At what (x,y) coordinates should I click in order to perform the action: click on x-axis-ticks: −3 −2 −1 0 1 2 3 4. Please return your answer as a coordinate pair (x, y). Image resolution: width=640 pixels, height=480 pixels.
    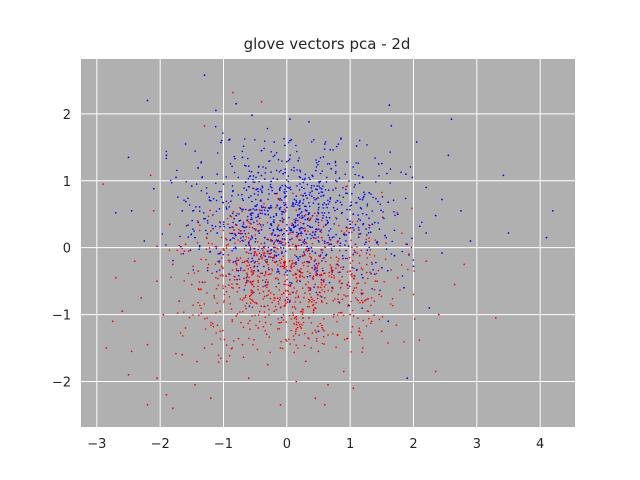
    Looking at the image, I should click on (315, 444).